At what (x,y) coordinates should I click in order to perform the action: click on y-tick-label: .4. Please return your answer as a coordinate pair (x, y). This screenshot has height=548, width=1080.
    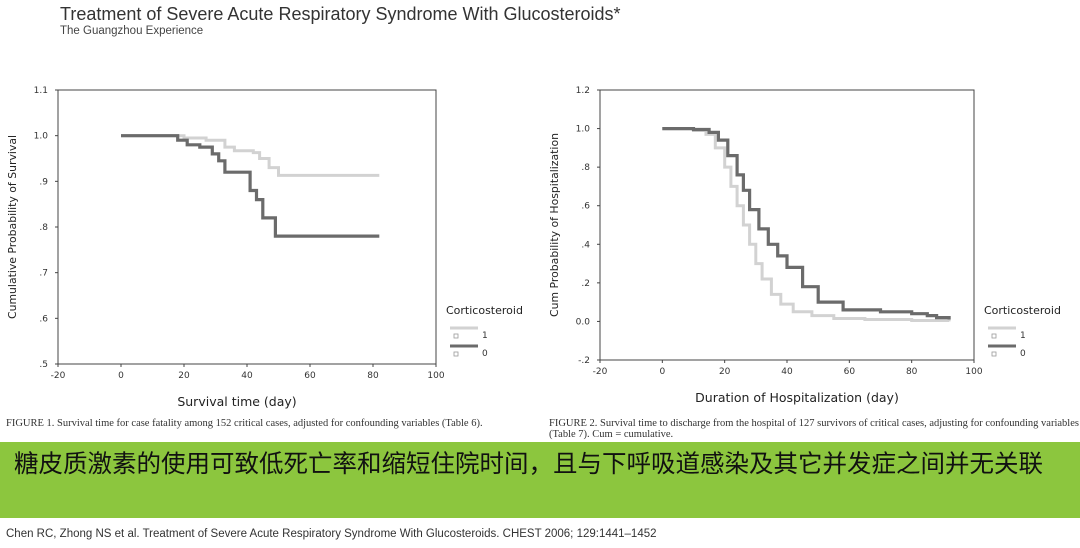
    Looking at the image, I should click on (585, 245).